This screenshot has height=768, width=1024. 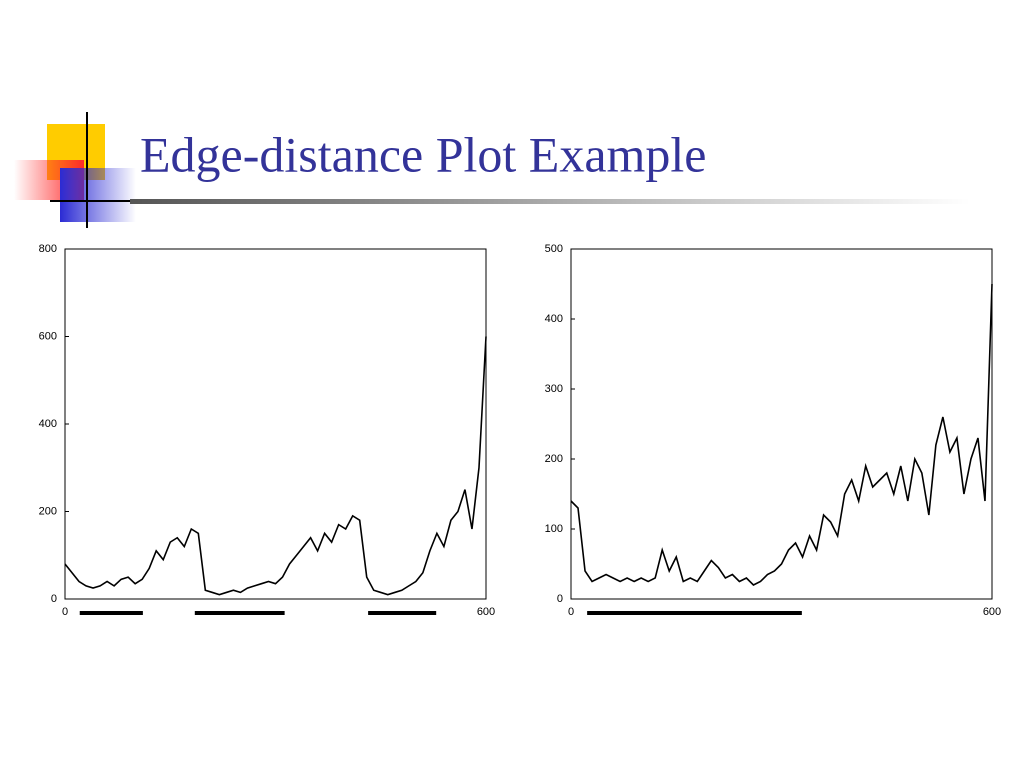 I want to click on y-tick-label: 100, so click(x=554, y=529).